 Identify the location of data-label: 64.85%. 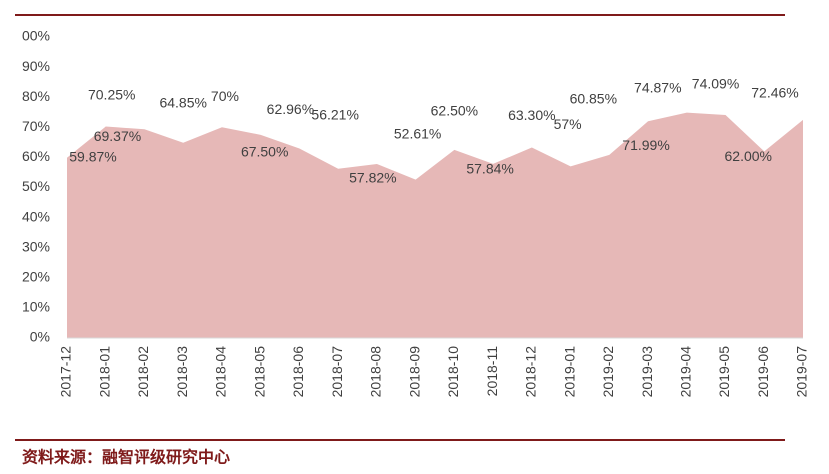
(182, 103).